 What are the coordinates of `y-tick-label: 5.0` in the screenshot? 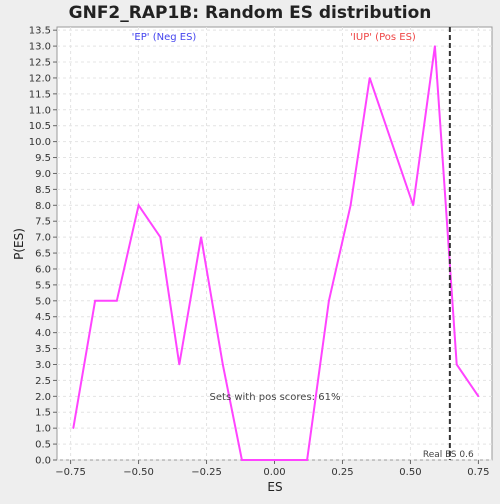 It's located at (43, 301).